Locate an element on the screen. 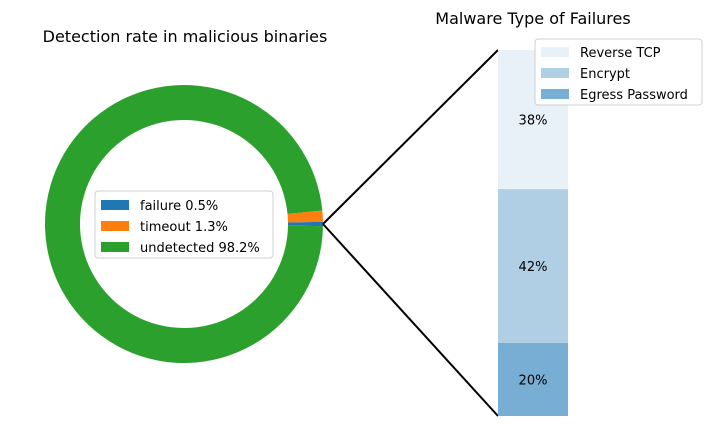 The image size is (717, 427). legend-label-encrypt: Encrypt is located at coordinates (605, 74).